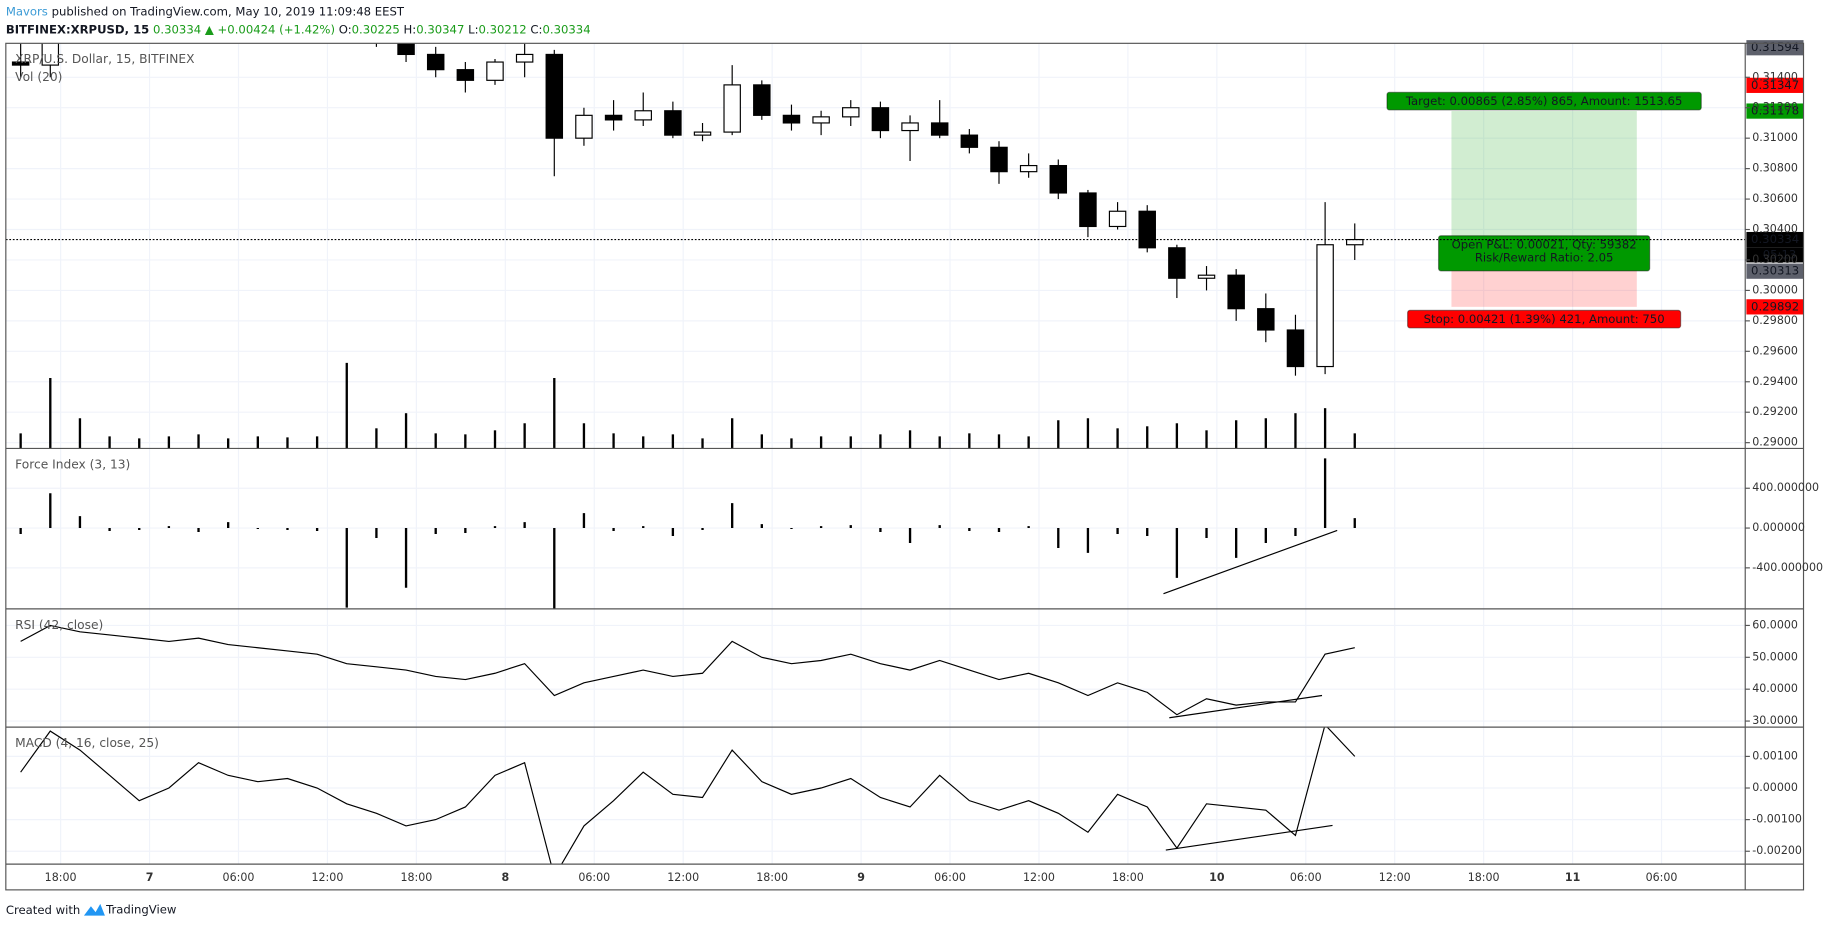 Image resolution: width=1828 pixels, height=925 pixels. I want to click on pane-title: Vol (20), so click(38, 77).